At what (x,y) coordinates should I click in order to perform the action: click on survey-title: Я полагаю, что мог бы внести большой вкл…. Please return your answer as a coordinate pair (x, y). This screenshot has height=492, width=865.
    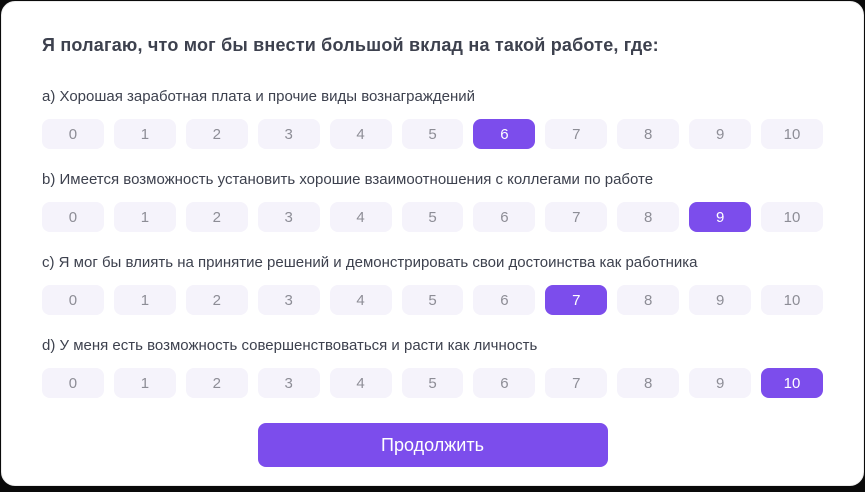
    Looking at the image, I should click on (350, 45).